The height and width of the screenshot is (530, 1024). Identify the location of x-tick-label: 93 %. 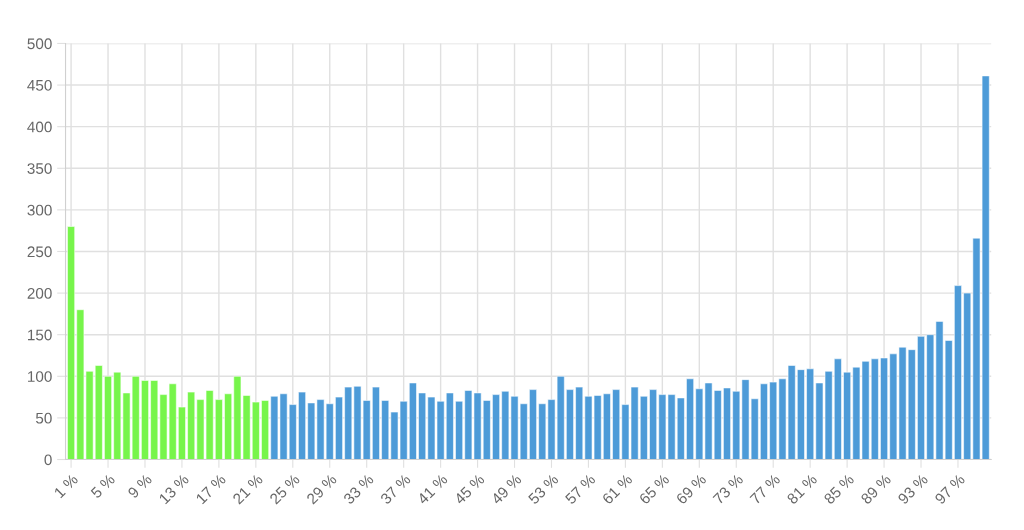
(913, 489).